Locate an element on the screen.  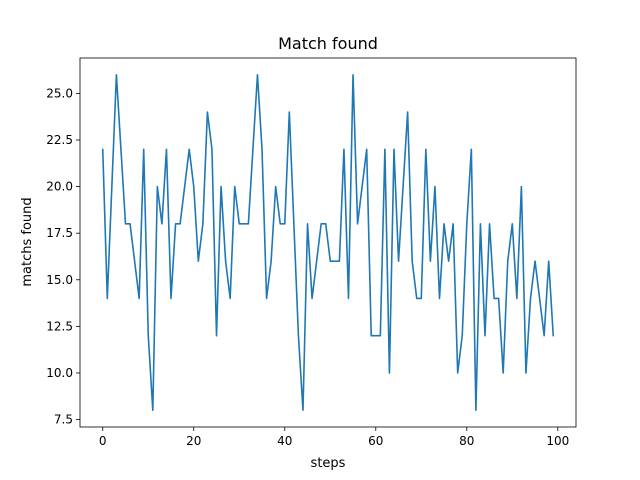
y-tick-label: 10.0 is located at coordinates (59, 373).